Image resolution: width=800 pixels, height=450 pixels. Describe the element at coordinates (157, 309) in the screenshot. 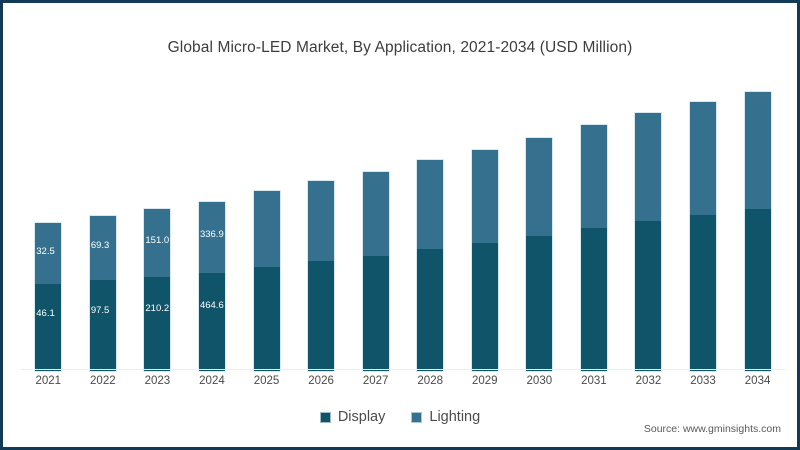

I see `bar-value-label-display: 210.2` at that location.